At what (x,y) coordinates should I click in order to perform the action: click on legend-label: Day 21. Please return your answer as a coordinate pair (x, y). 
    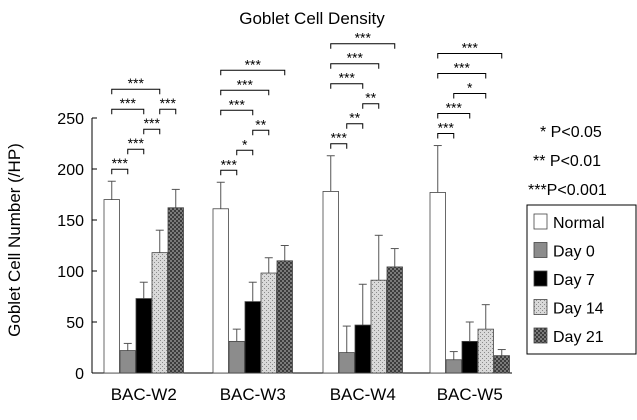
    Looking at the image, I should click on (578, 337).